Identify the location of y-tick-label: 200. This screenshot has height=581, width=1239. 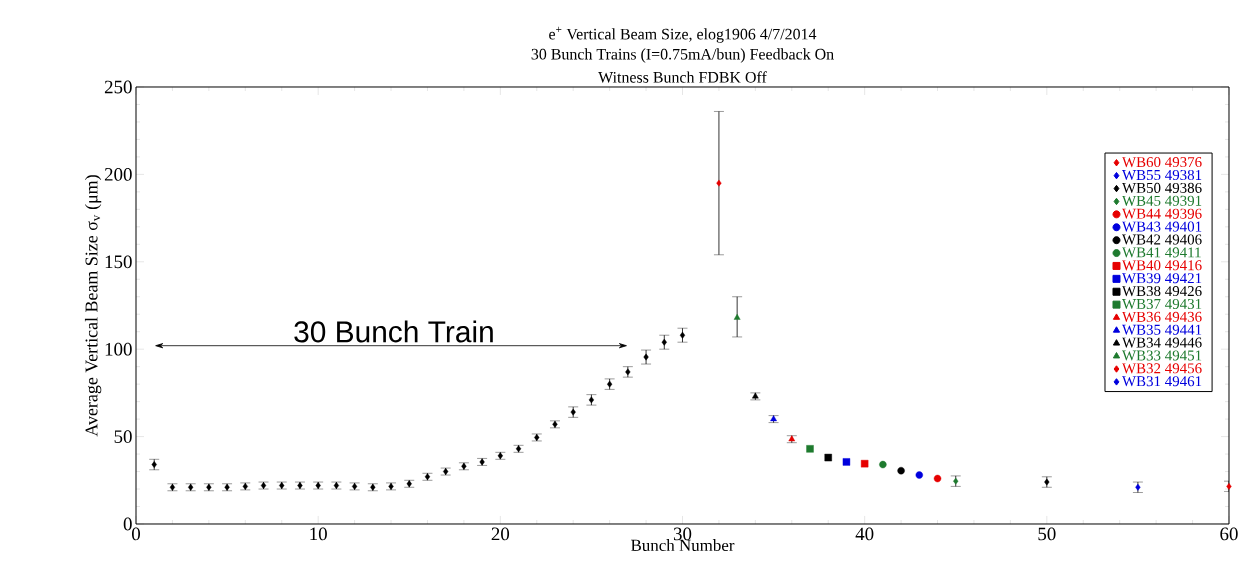
(118, 174).